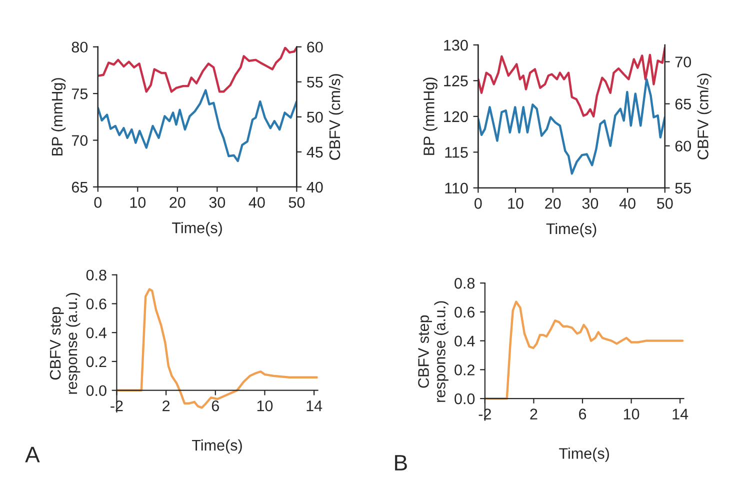 The height and width of the screenshot is (483, 753). Describe the element at coordinates (401, 462) in the screenshot. I see `text: B` at that location.